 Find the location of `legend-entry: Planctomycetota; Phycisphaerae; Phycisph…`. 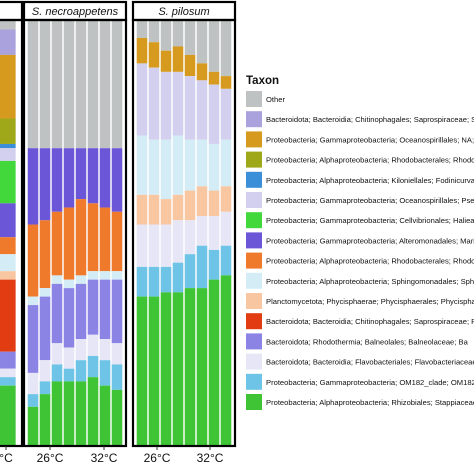

legend-entry: Planctomycetota; Phycisphaerae; Phycisph… is located at coordinates (360, 301).